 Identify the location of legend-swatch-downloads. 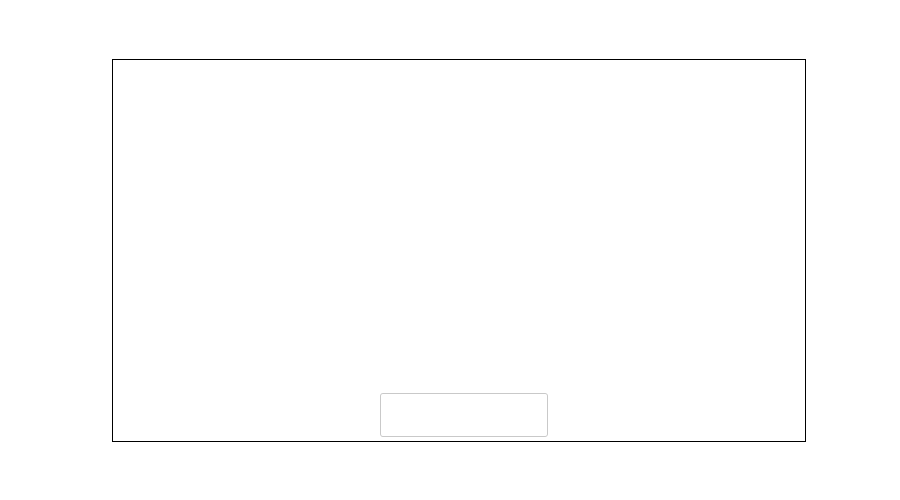
(400, 426).